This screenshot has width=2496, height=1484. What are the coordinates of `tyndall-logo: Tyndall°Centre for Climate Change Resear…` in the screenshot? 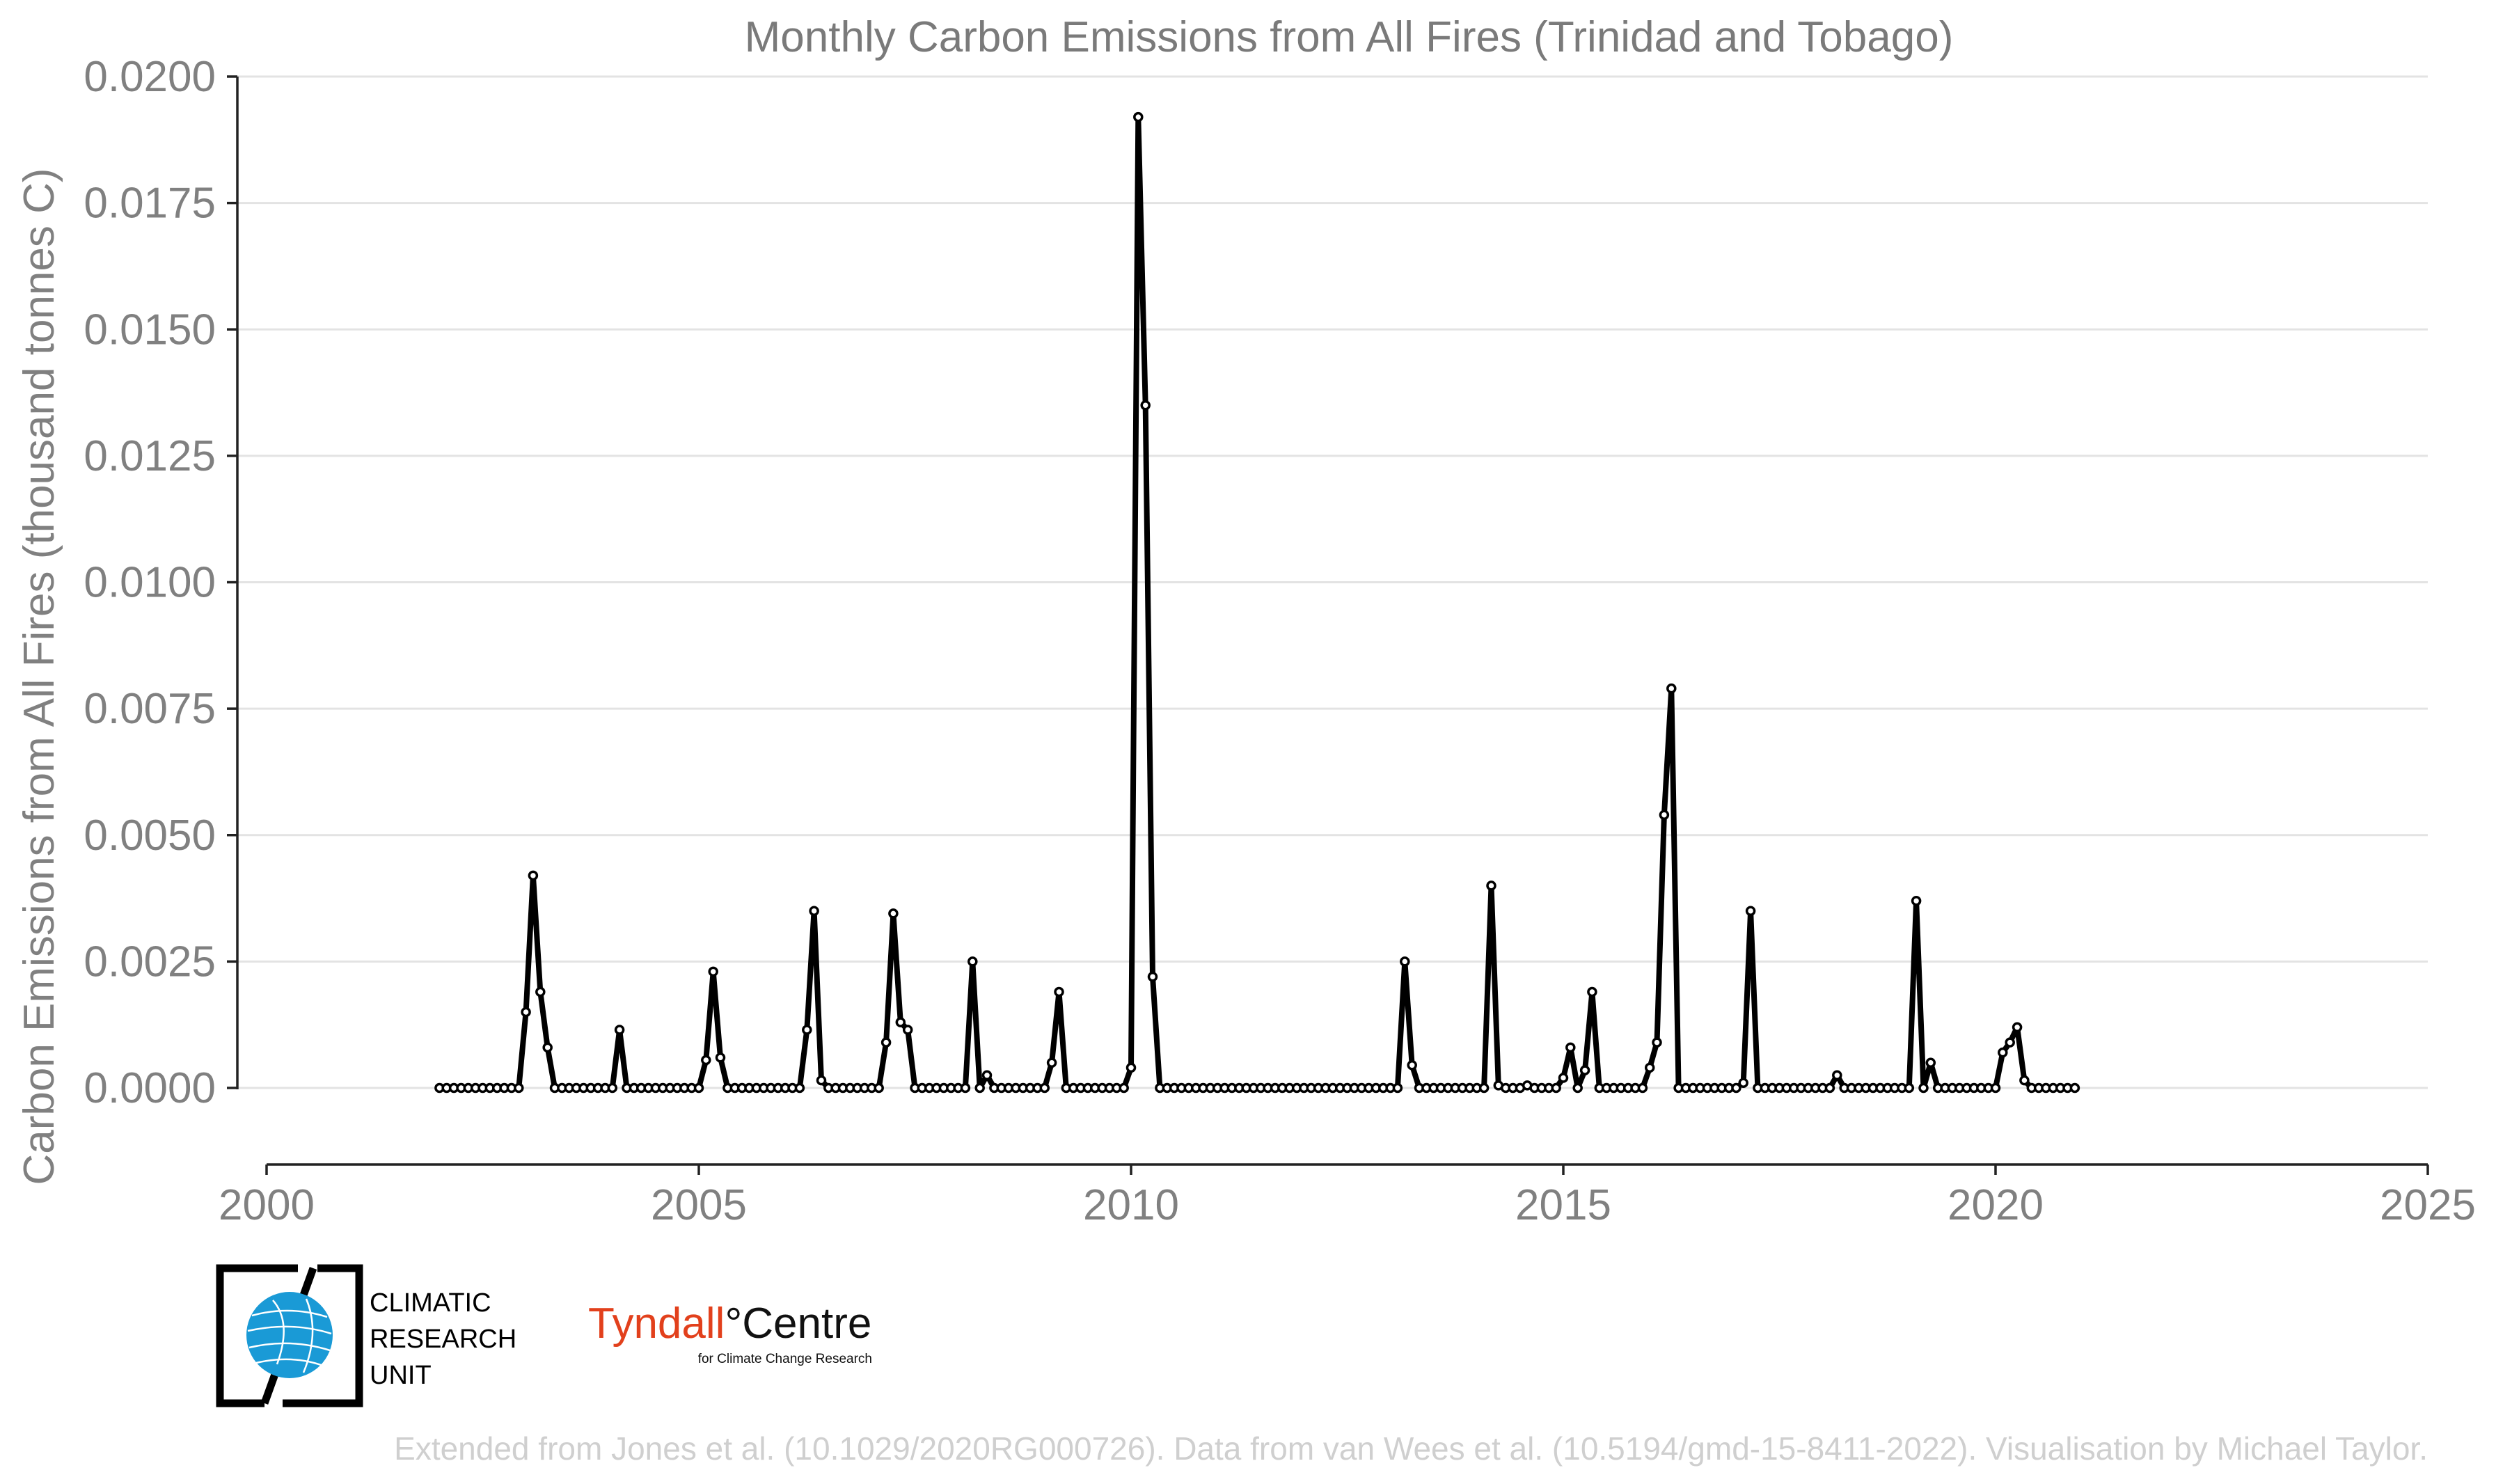 It's located at (730, 1333).